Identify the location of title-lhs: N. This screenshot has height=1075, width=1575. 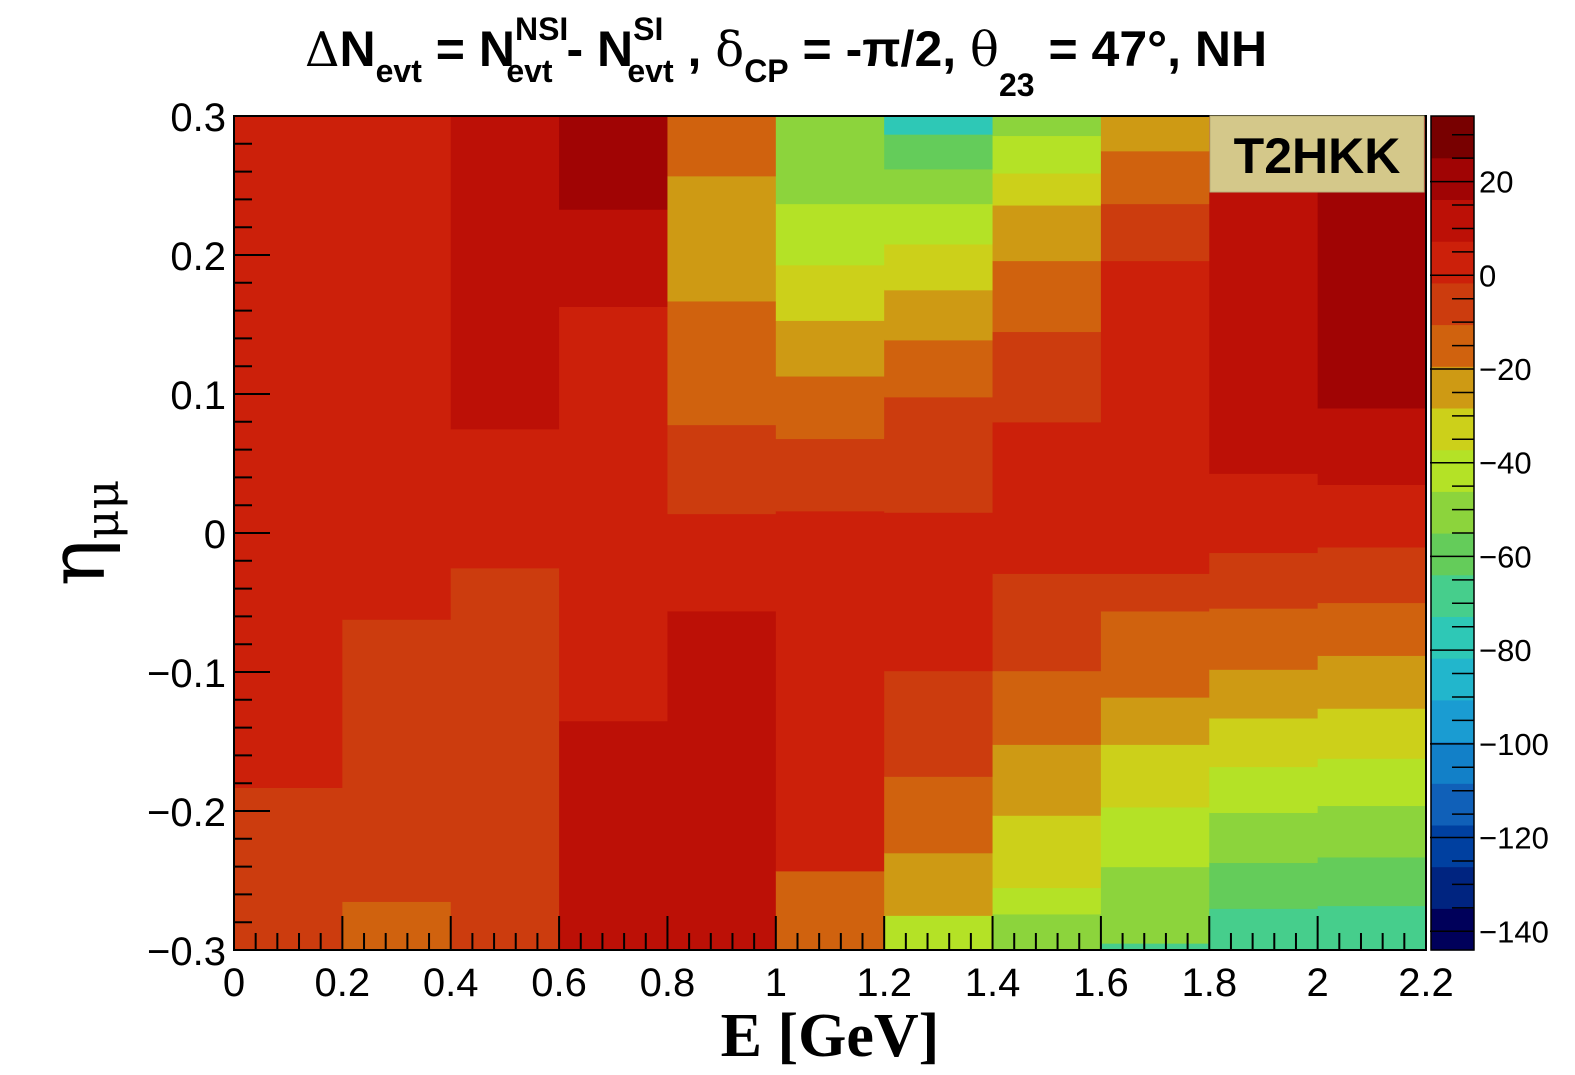
(358, 49).